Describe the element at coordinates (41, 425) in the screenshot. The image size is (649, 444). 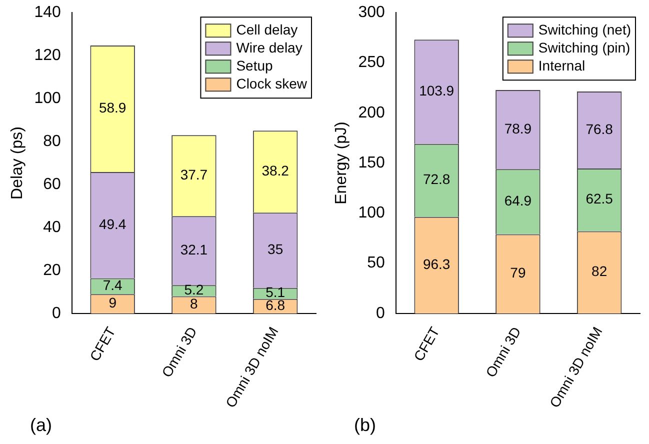
I see `text: (a)` at that location.